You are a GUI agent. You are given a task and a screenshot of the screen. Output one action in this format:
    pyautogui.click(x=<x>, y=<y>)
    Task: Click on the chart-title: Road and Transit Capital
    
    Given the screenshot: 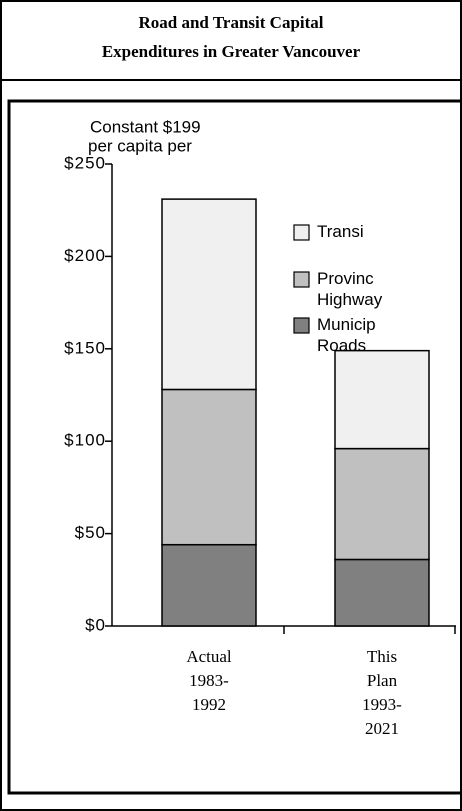 What is the action you would take?
    pyautogui.click(x=231, y=22)
    